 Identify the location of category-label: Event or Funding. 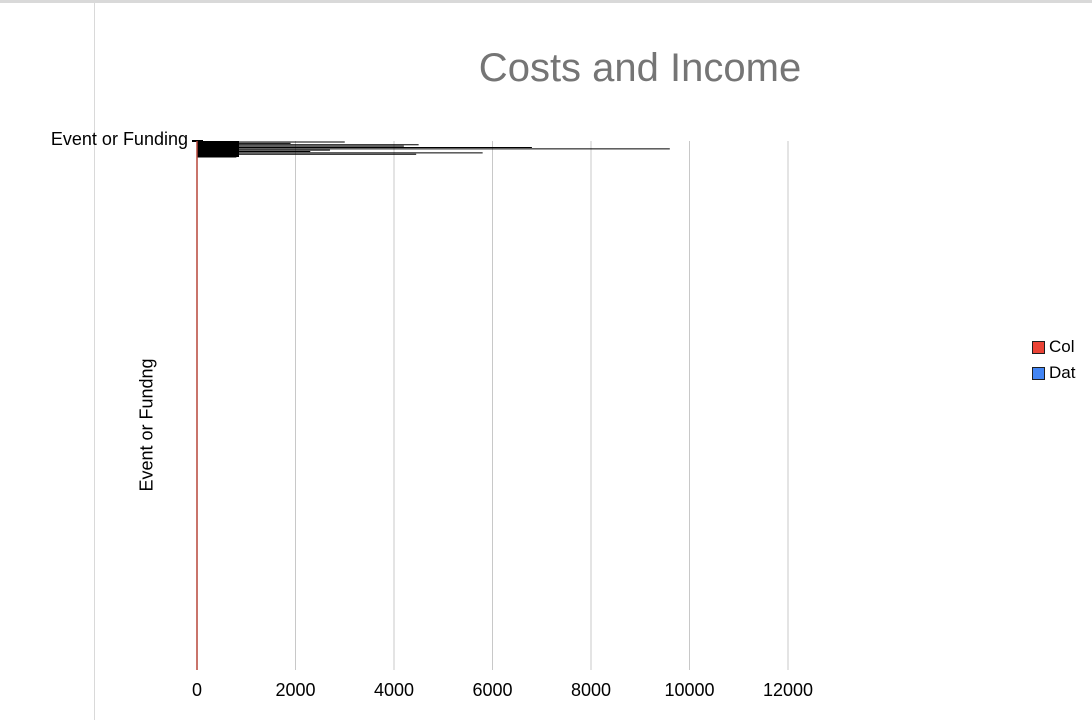
(119, 139).